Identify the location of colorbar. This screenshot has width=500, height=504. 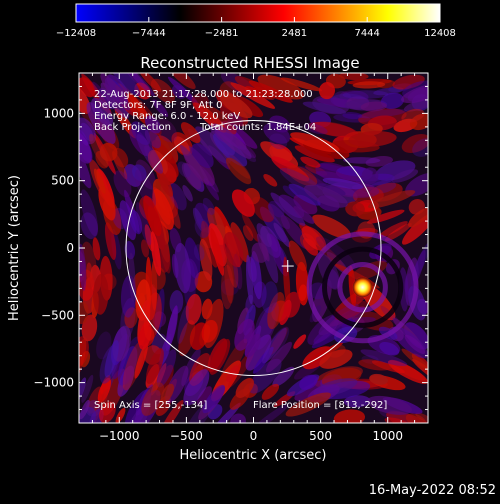
(258, 13).